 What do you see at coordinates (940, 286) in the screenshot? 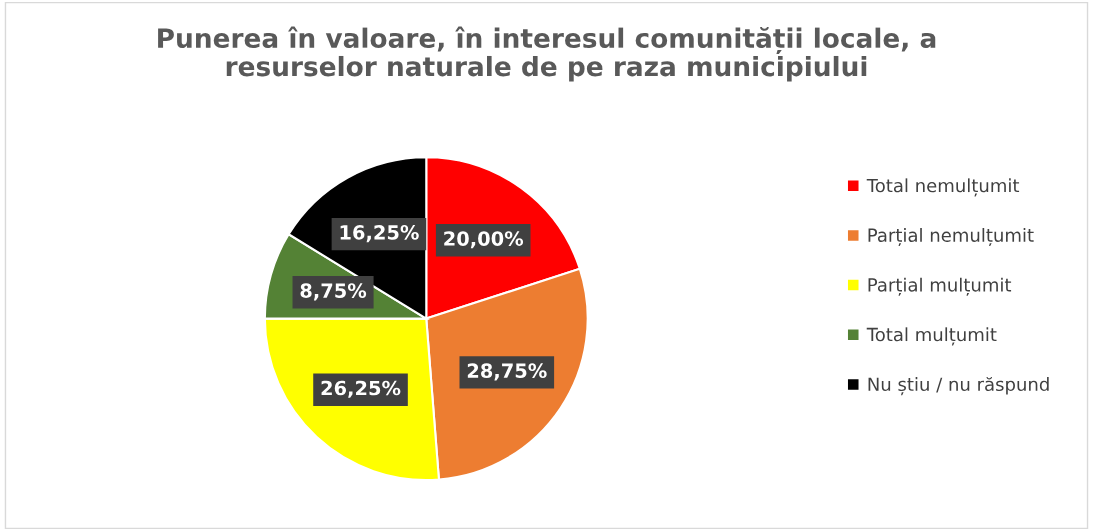
I see `legend-label: Parțial mulțumit` at bounding box center [940, 286].